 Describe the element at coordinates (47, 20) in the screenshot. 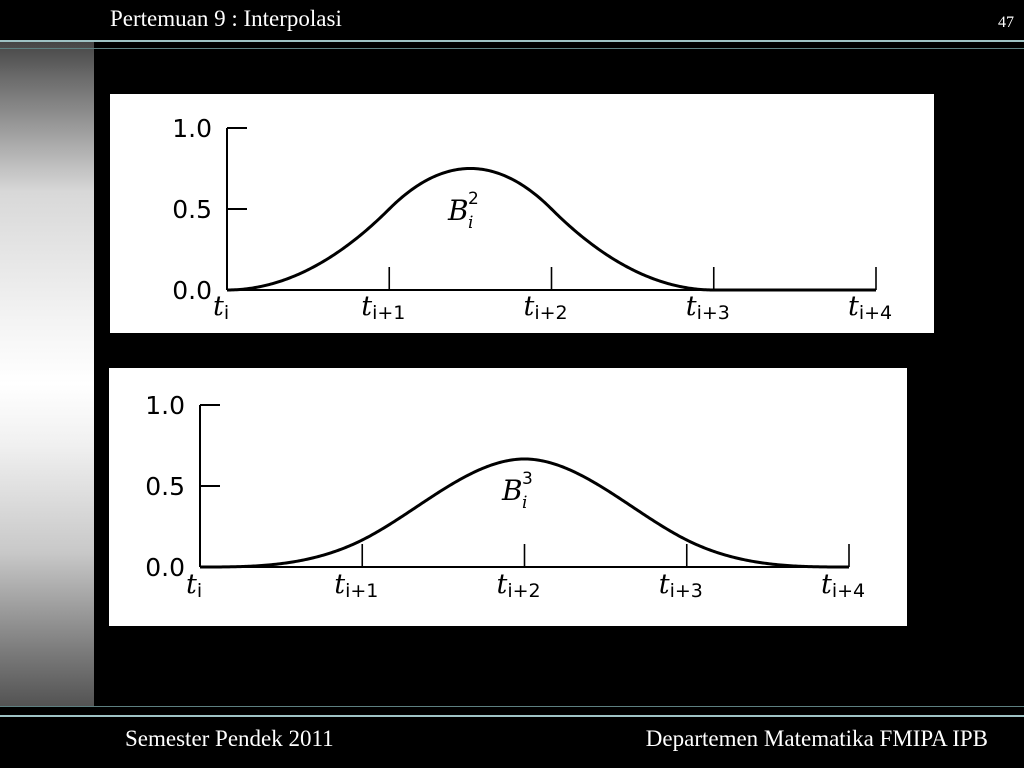

I see `left-bar-top-cap` at that location.